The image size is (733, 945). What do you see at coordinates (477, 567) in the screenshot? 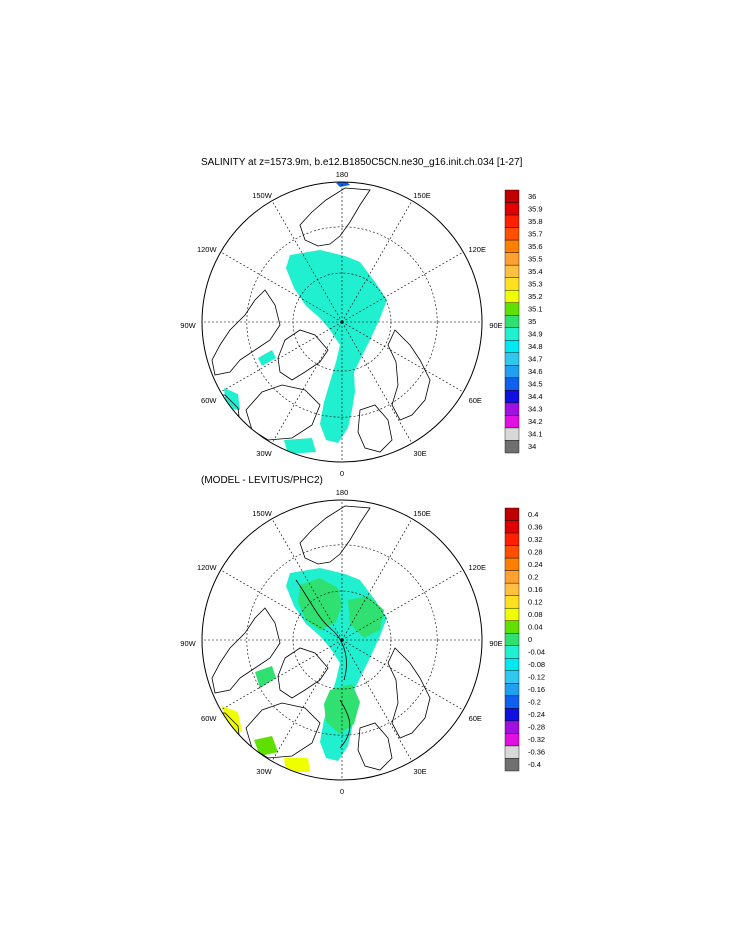
I see `longitude-label: 120E` at bounding box center [477, 567].